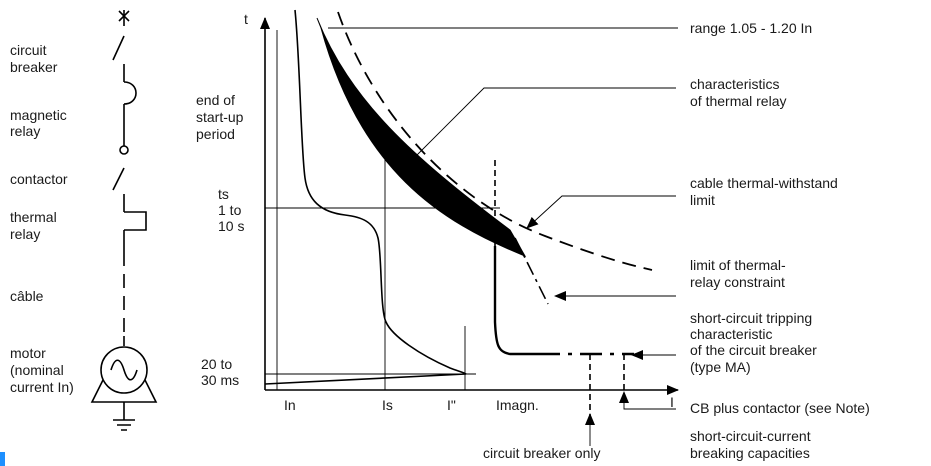 The image size is (931, 466). Describe the element at coordinates (220, 372) in the screenshot. I see `label-20-30ms: 20 to 30 ms` at that location.